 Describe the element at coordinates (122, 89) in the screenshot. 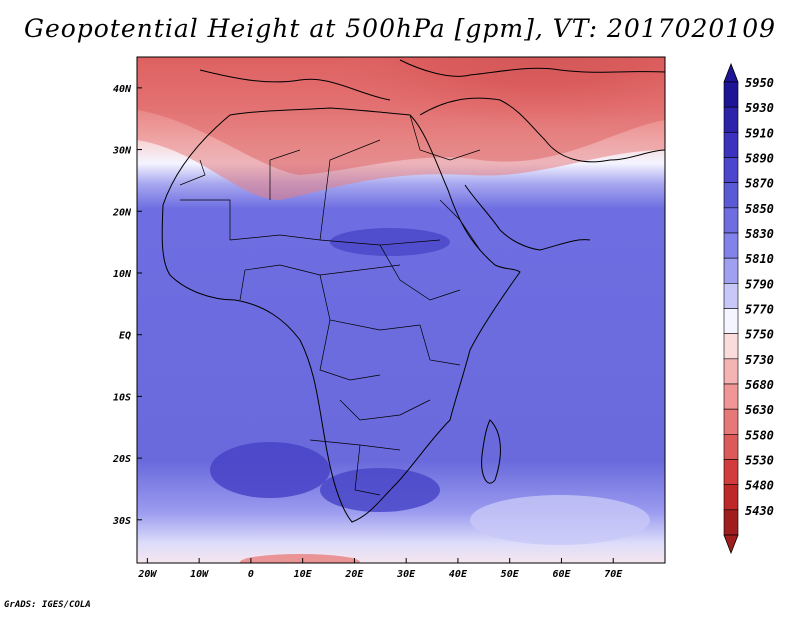

I see `lat-tick-label: 40N` at that location.